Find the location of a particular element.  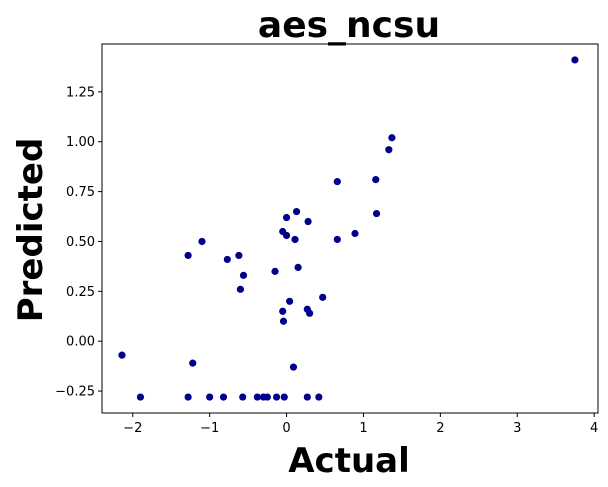

x-tick-label: 3 is located at coordinates (517, 428).